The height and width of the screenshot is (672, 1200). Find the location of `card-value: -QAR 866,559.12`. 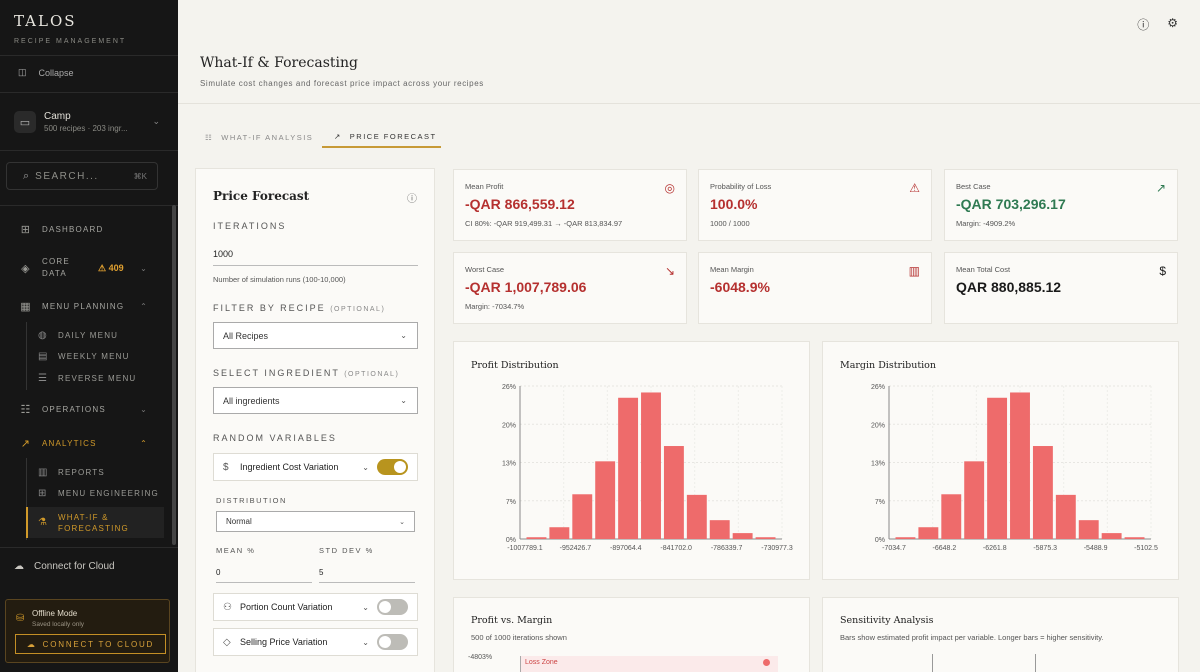

card-value: -QAR 866,559.12 is located at coordinates (520, 204).